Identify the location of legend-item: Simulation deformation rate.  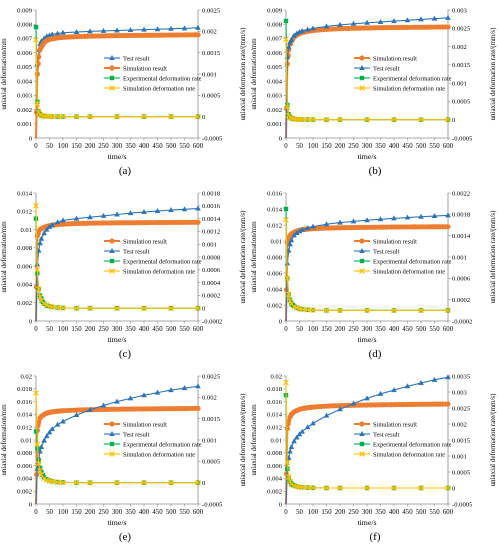
(149, 271).